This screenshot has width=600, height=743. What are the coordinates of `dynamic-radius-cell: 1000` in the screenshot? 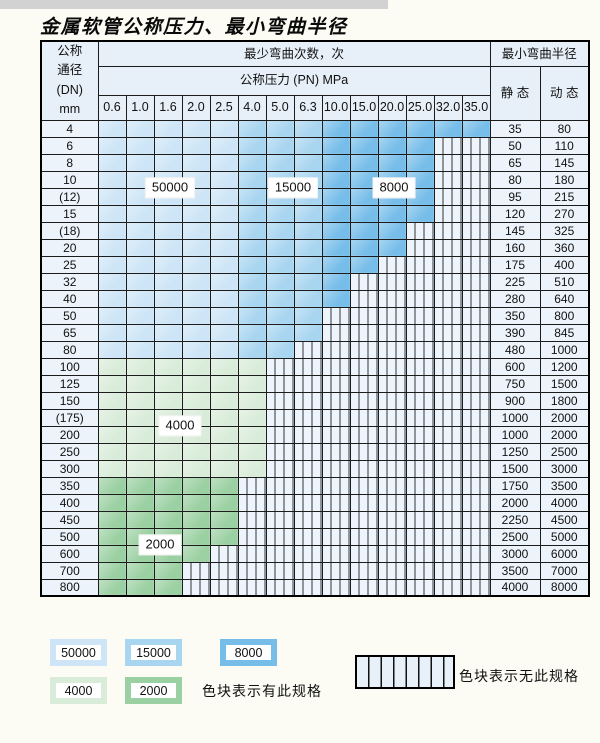 It's located at (564, 349).